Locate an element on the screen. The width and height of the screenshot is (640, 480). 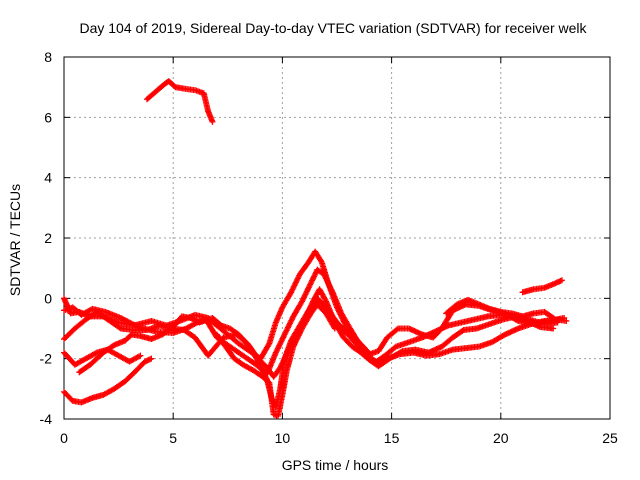
x-tick-label: 20 is located at coordinates (501, 438).